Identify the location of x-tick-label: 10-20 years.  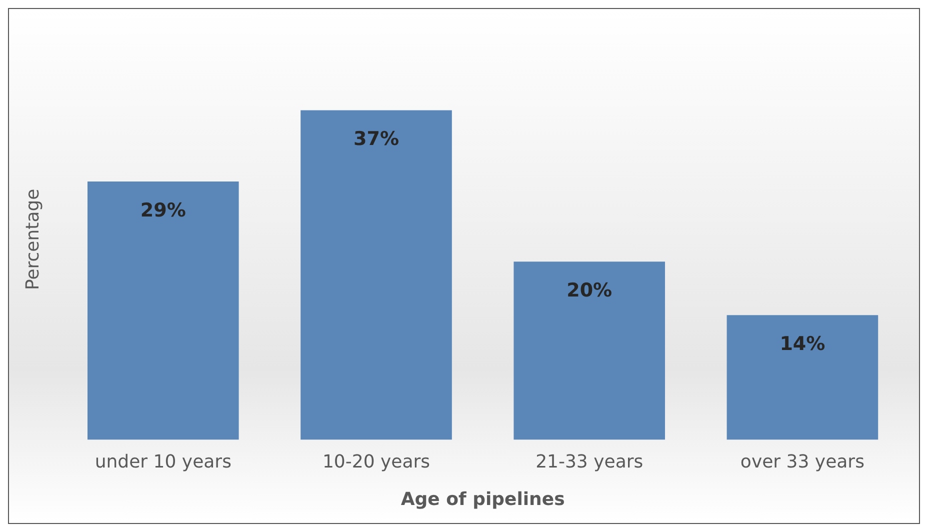
(376, 461).